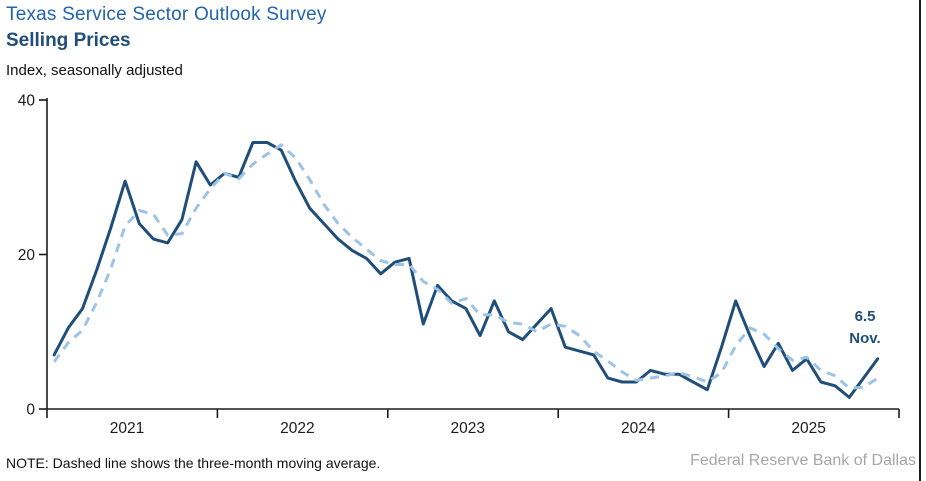 This screenshot has width=926, height=481. Describe the element at coordinates (27, 255) in the screenshot. I see `y-axis-tick-label: 20` at that location.